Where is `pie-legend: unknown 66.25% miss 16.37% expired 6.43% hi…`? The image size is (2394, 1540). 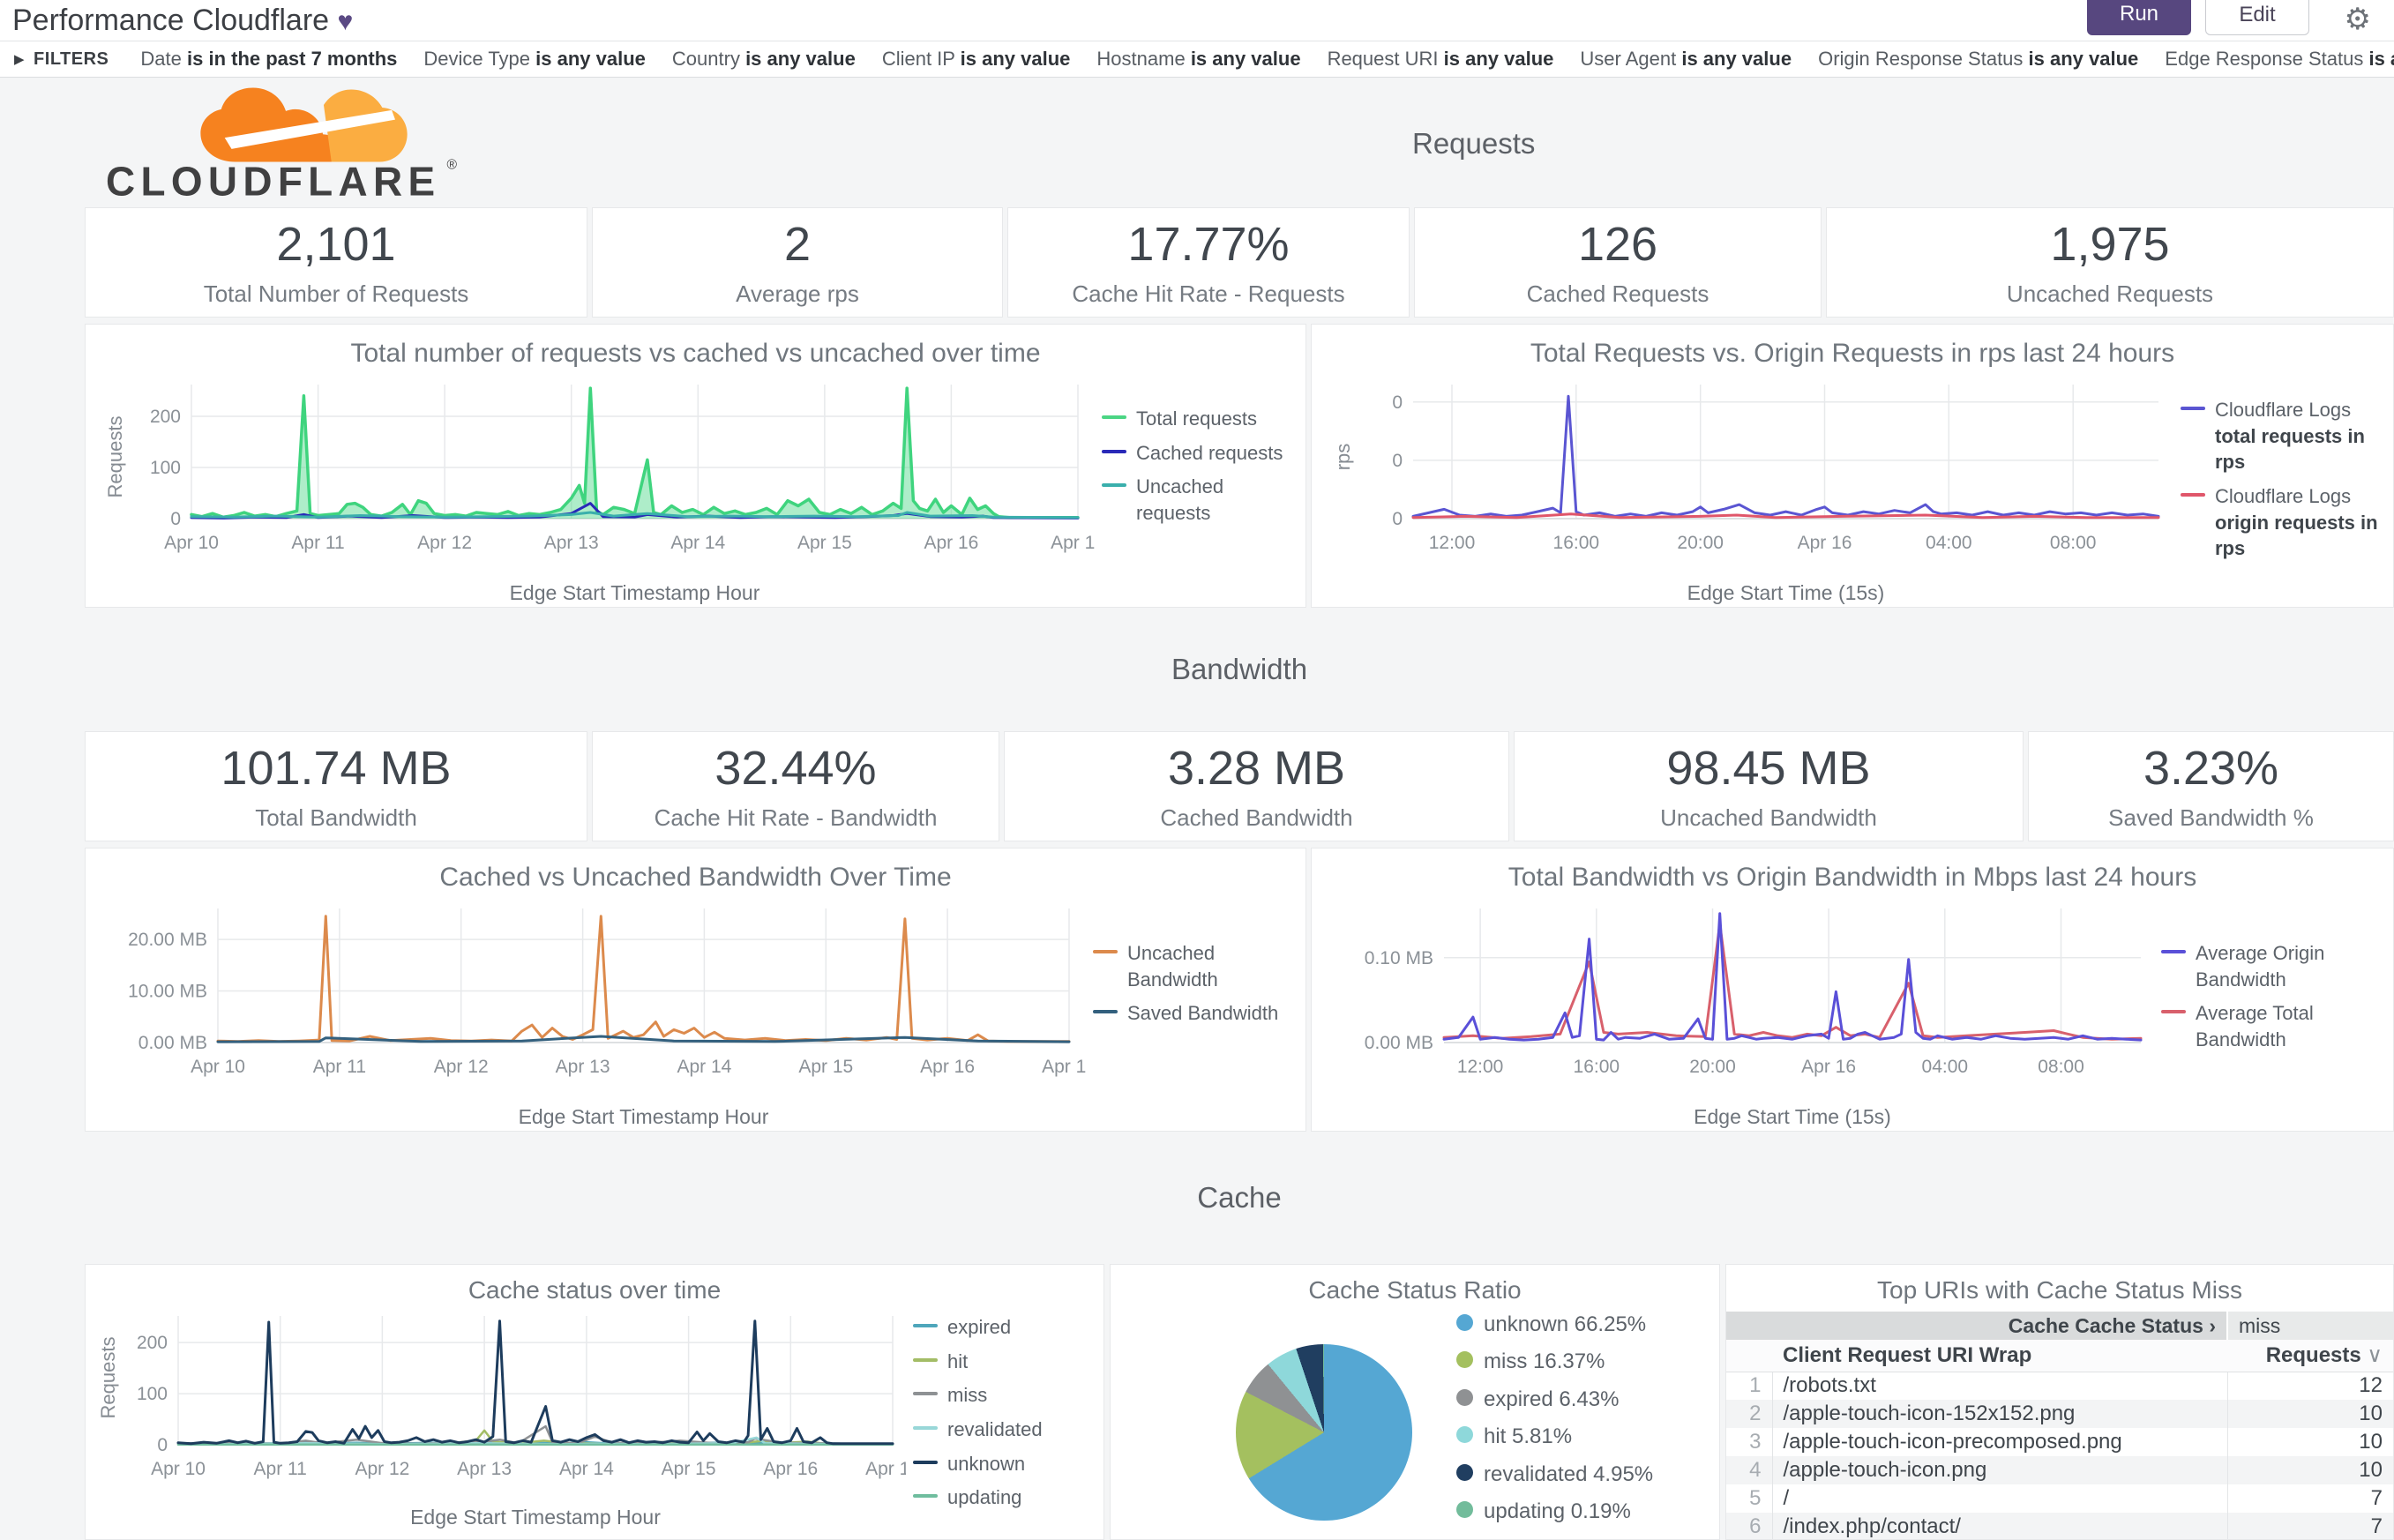
pie-legend: unknown 66.25% miss 16.37% expired 6.43% hi… is located at coordinates (1579, 1423).